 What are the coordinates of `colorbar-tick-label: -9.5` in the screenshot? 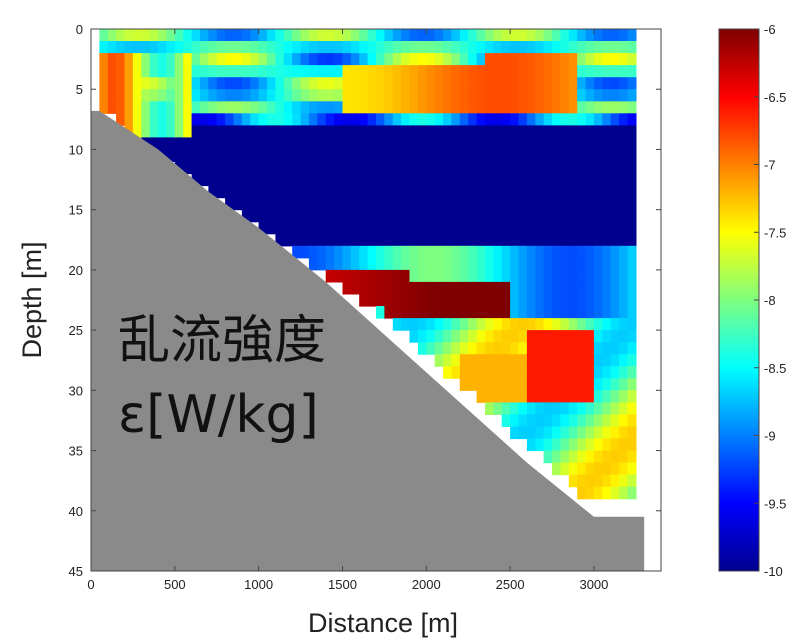 It's located at (775, 503).